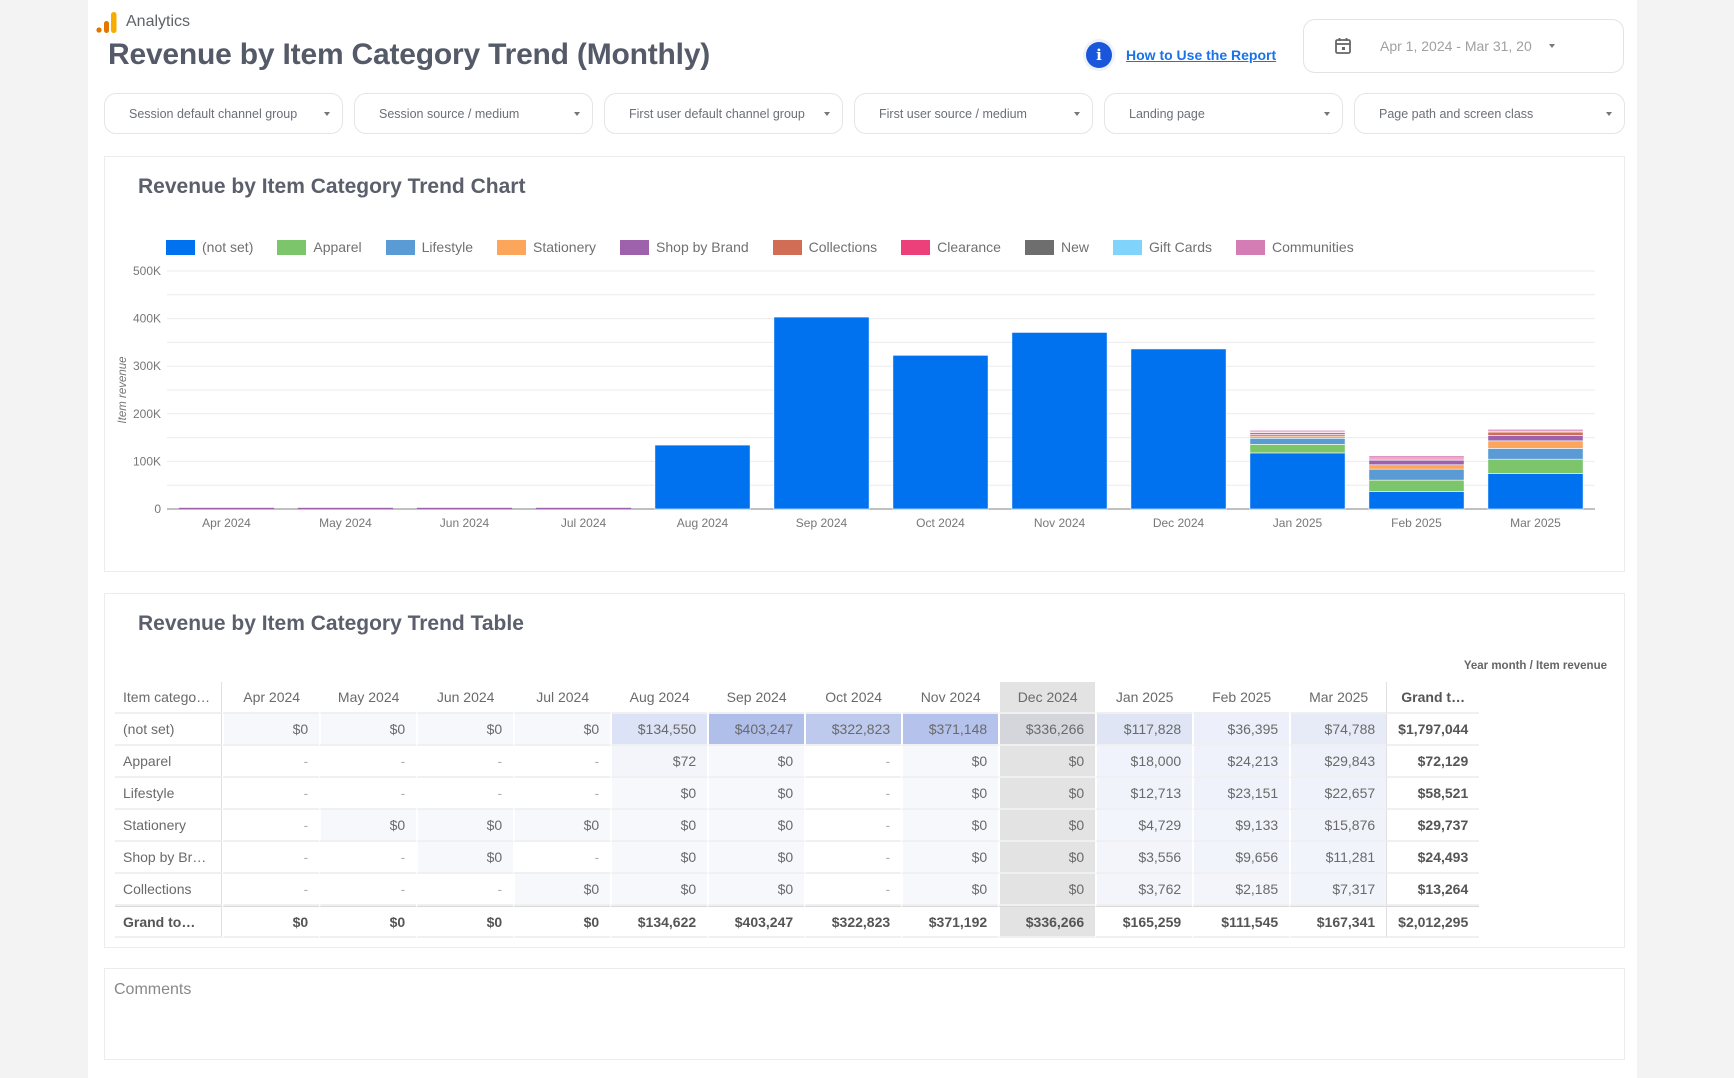 Image resolution: width=1734 pixels, height=1078 pixels. I want to click on table-cell: $11,281, so click(1338, 858).